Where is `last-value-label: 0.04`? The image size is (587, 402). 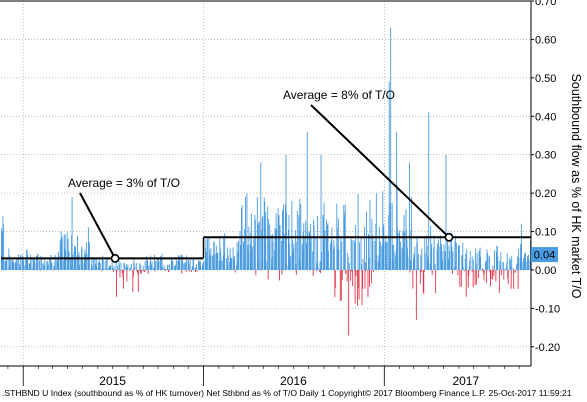
last-value-label: 0.04 is located at coordinates (544, 256).